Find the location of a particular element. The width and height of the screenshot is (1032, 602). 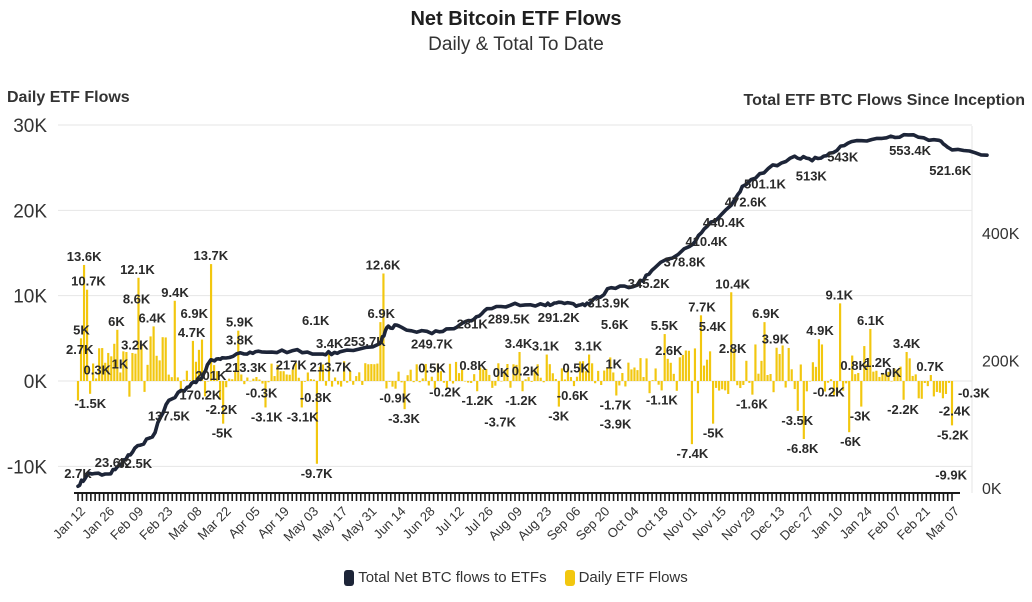

daily-value-label: 6K is located at coordinates (116, 321).